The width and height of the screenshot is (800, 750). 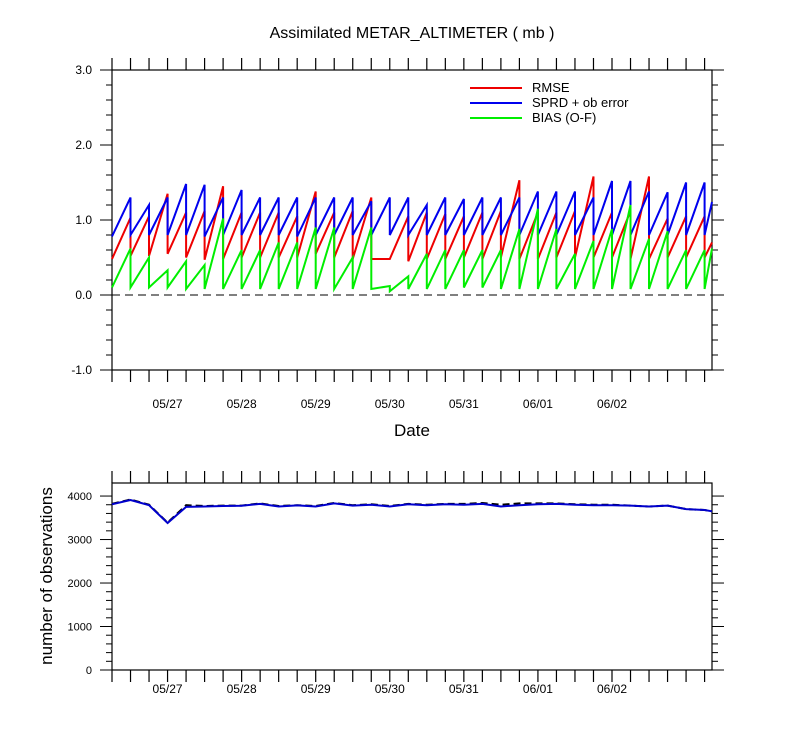 I want to click on legend-label: SPRD + ob error, so click(x=580, y=102).